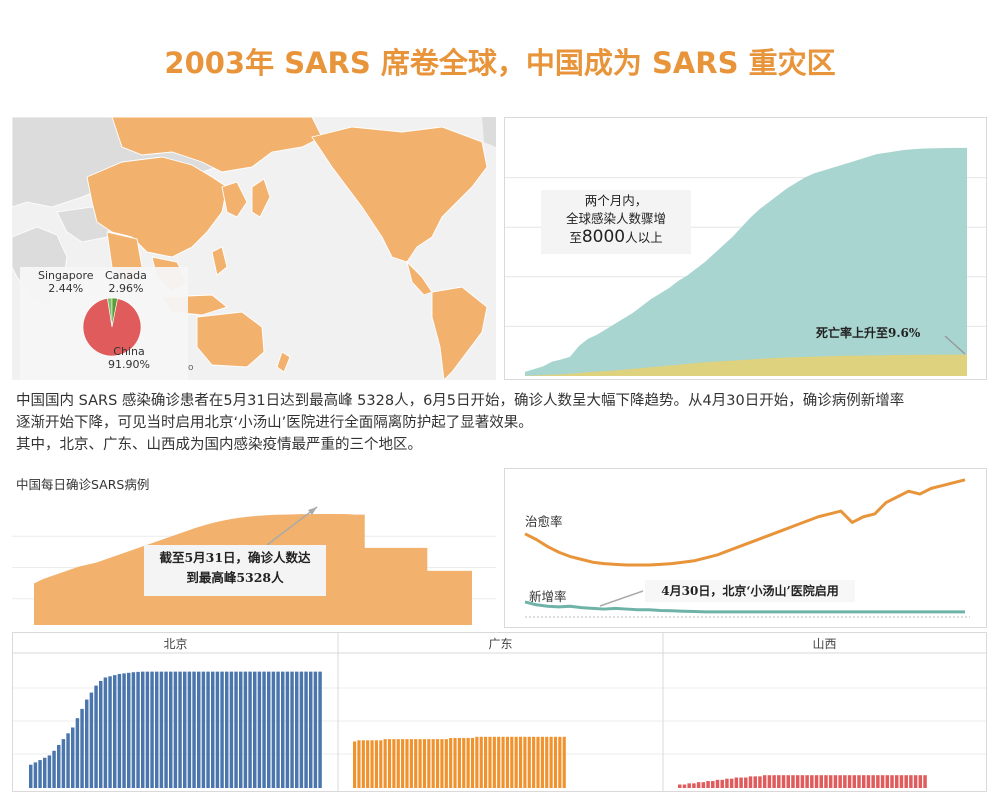  I want to click on rates-line-svg, so click(747, 548).